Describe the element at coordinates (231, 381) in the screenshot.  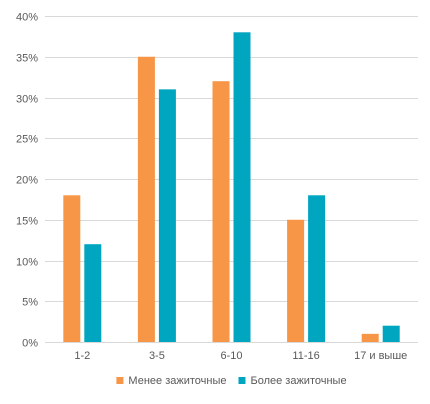
I see `legend: Менее зажиточные Более зажиточные` at that location.